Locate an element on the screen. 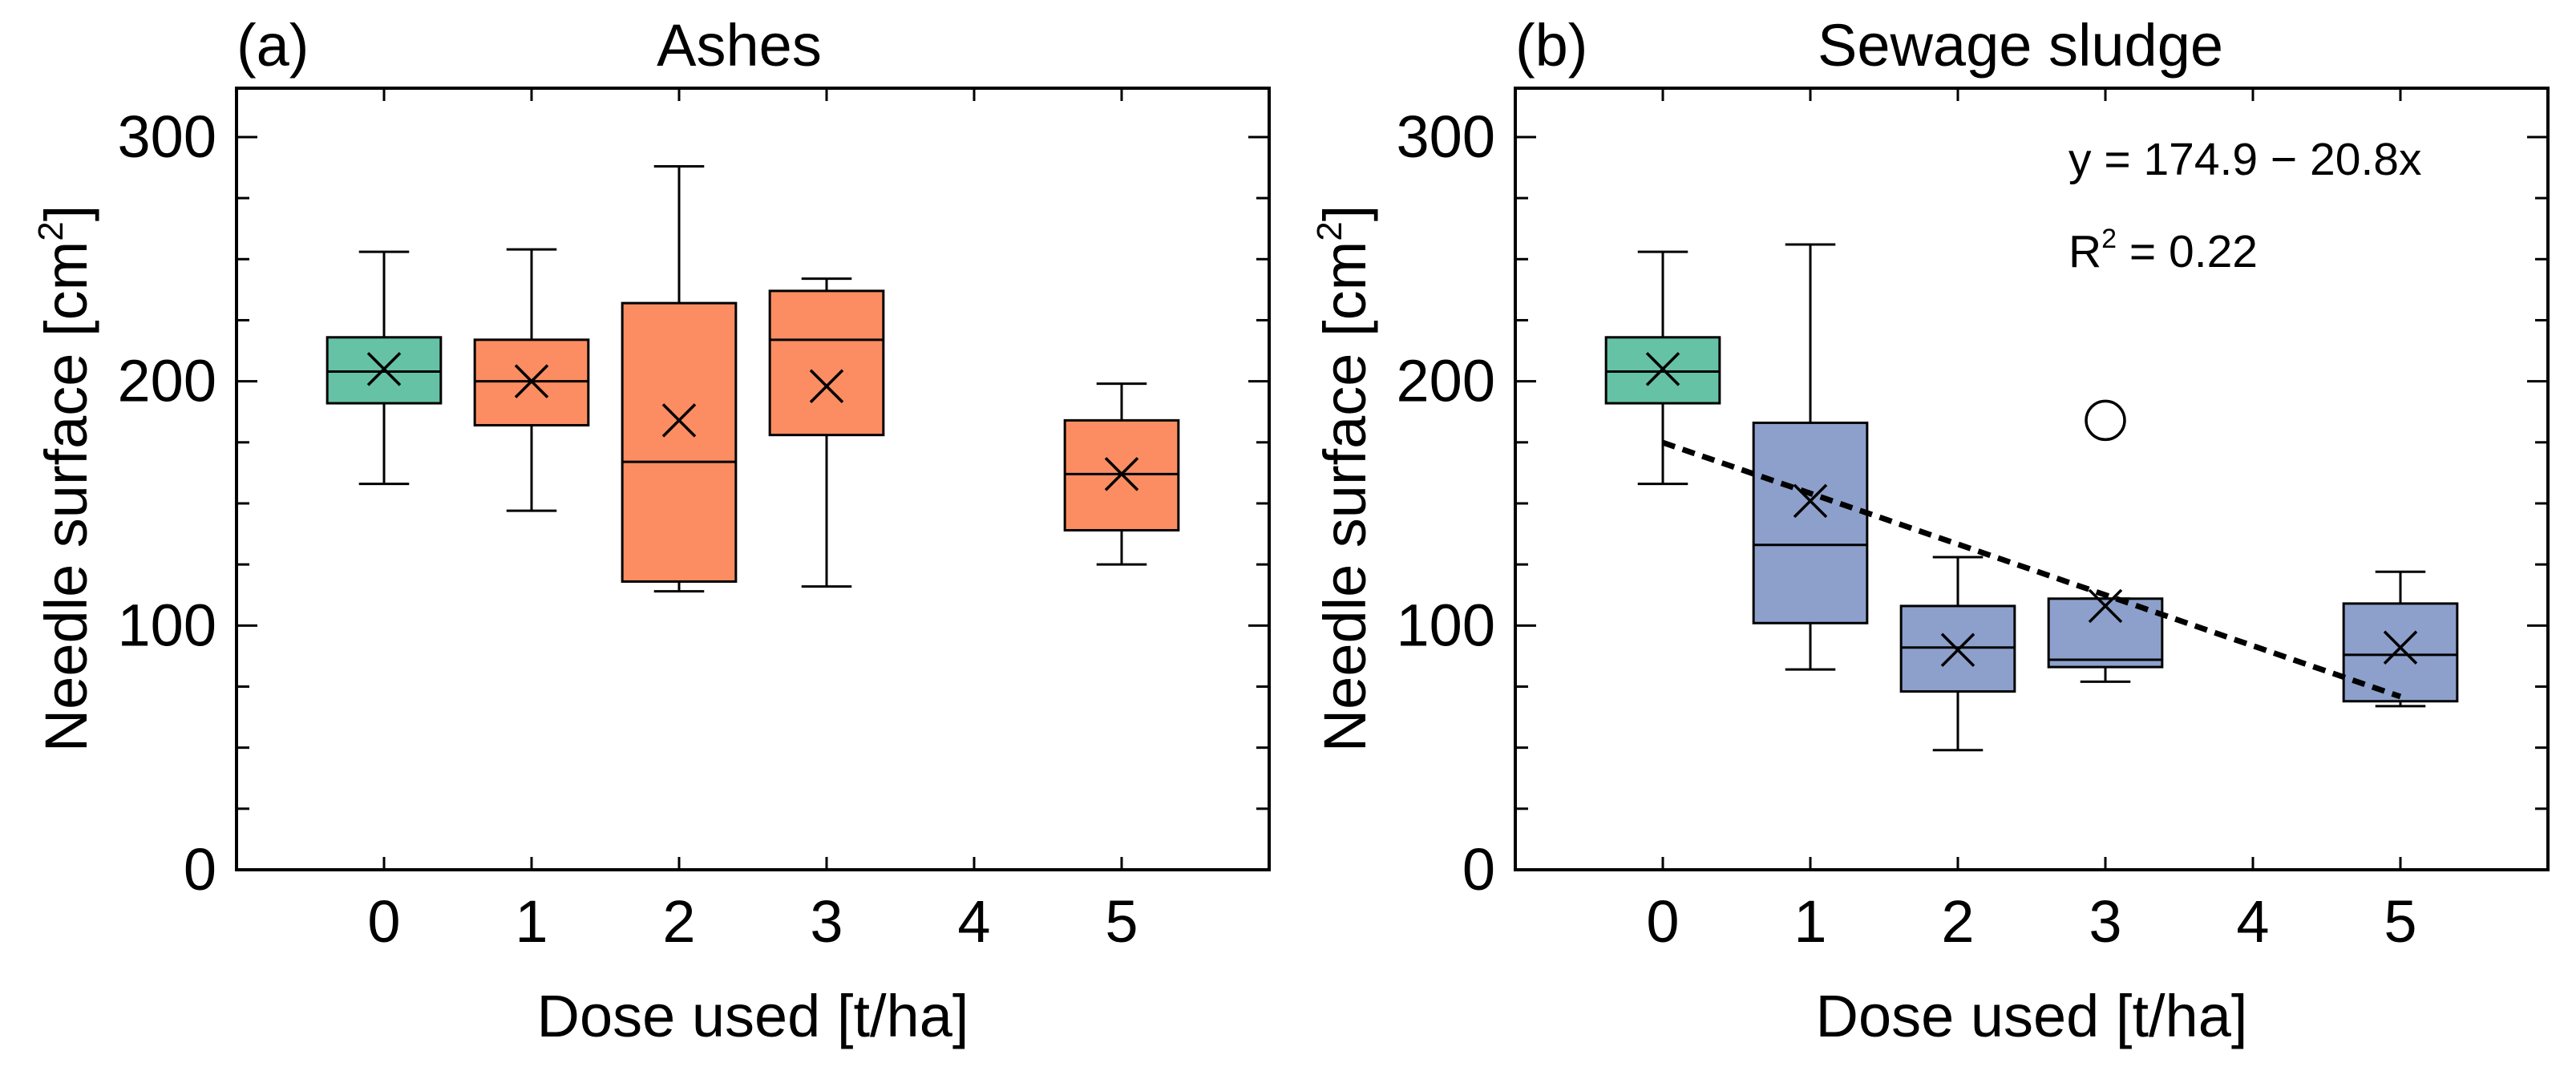 This screenshot has width=2576, height=1079. regression-line-segment is located at coordinates (2031, 569).